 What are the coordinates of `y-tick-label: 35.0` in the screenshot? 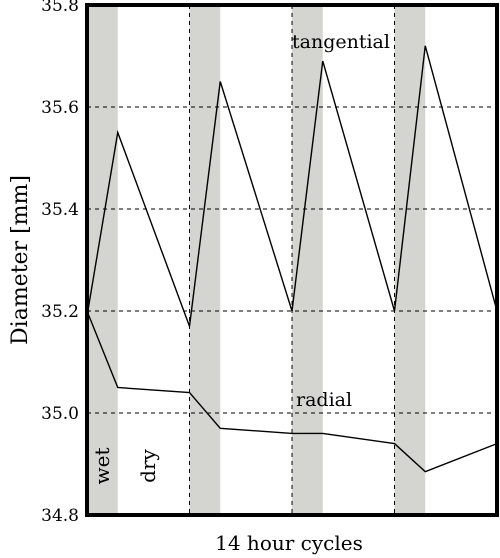 It's located at (60, 414).